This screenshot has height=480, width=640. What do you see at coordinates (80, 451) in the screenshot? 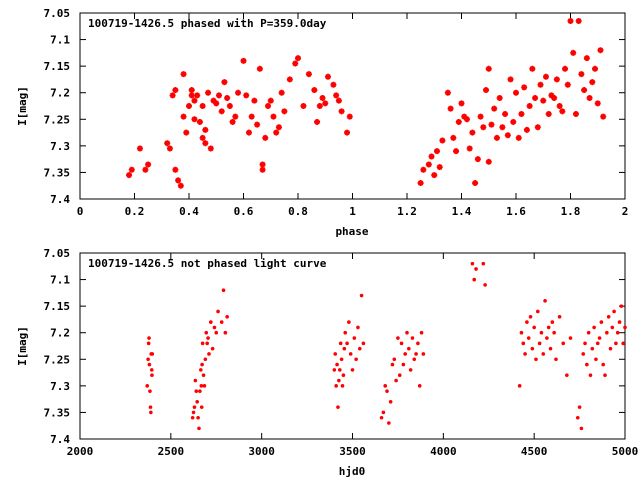
I see `light-curve-xtick-label: 2000` at bounding box center [80, 451].